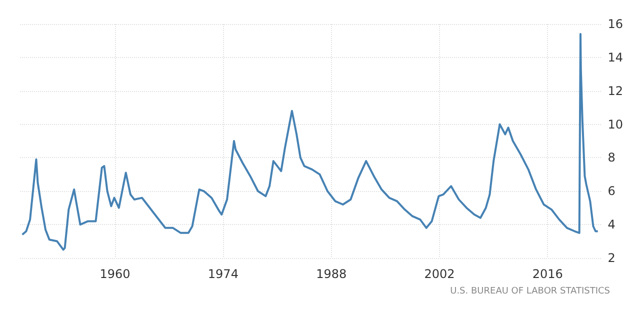 The height and width of the screenshot is (325, 626). I want to click on y-tick-label: 2, so click(612, 258).